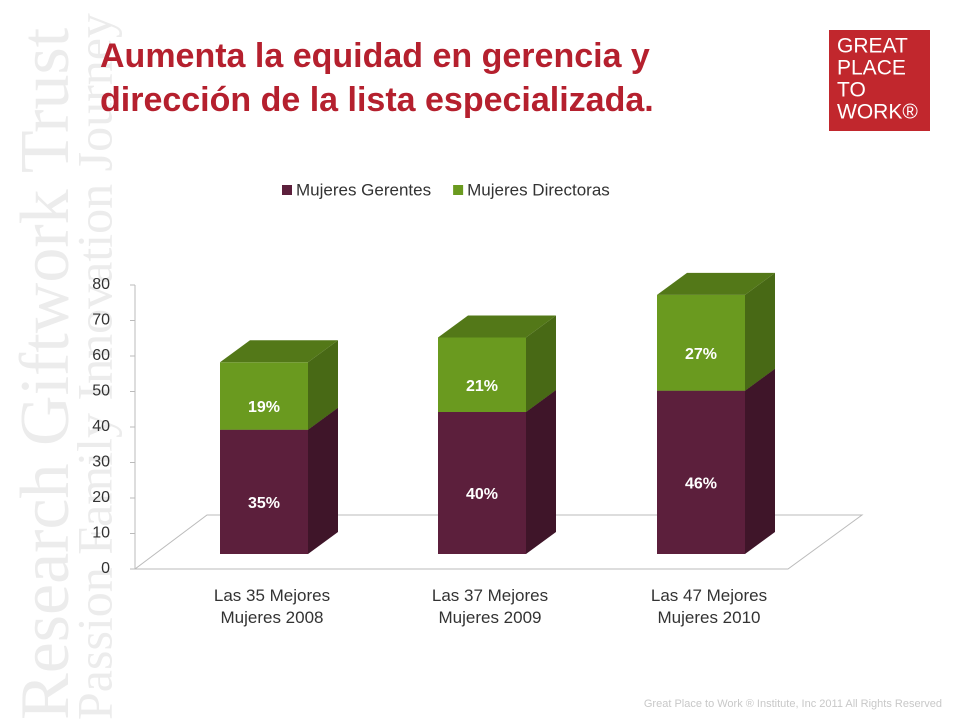 This screenshot has width=960, height=720. What do you see at coordinates (701, 354) in the screenshot?
I see `value-label: 27%` at bounding box center [701, 354].